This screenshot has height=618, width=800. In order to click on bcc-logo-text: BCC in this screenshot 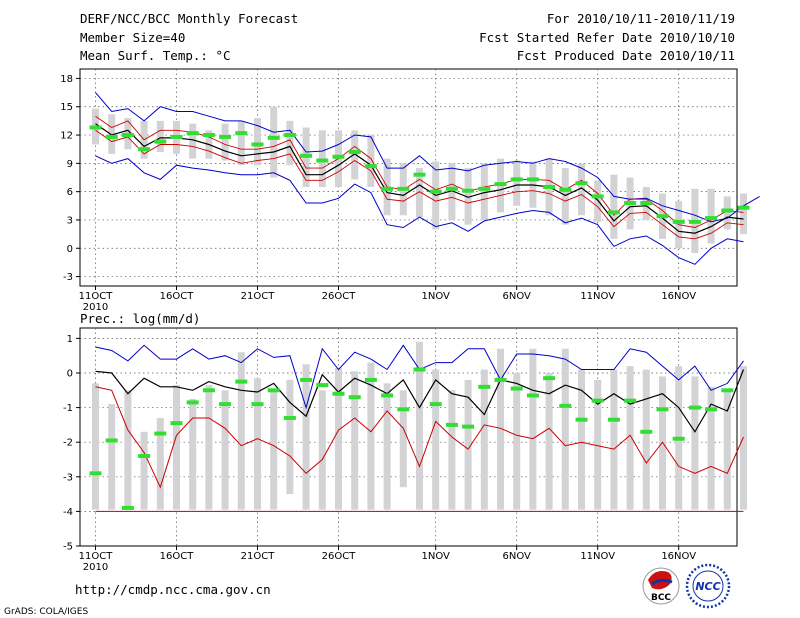, I will do `click(661, 598)`.